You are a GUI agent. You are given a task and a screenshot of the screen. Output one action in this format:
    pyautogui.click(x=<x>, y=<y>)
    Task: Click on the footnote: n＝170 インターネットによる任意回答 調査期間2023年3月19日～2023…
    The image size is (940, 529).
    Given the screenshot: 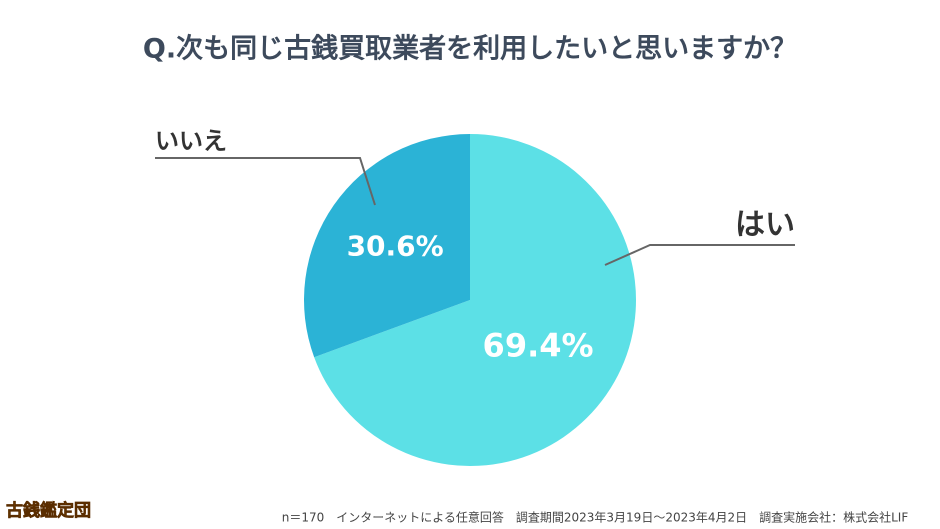 What is the action you would take?
    pyautogui.click(x=595, y=517)
    